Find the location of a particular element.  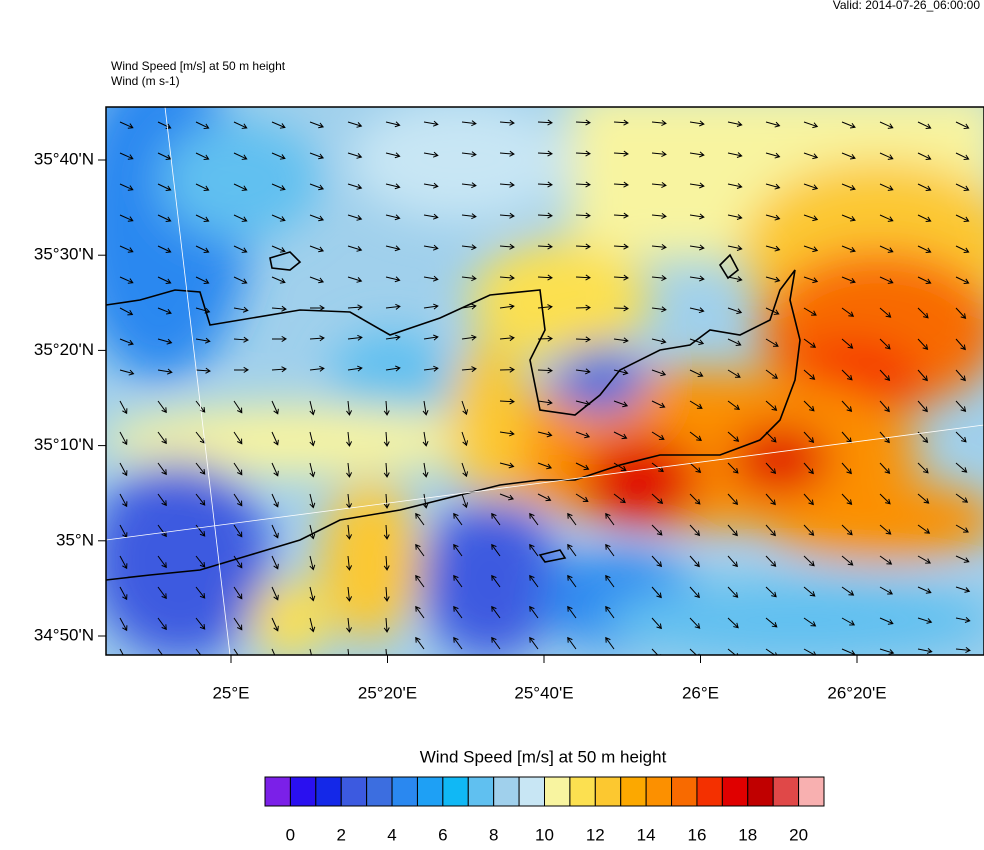

lat-label: 34°50'N is located at coordinates (64, 634).